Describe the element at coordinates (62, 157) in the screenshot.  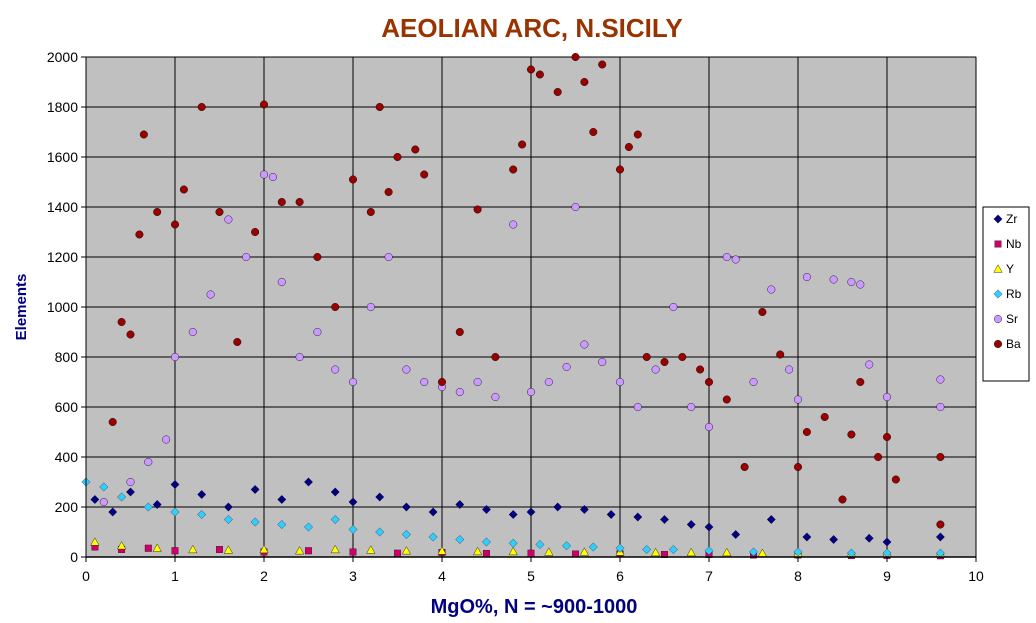
I see `y-tick-label: 1600` at that location.